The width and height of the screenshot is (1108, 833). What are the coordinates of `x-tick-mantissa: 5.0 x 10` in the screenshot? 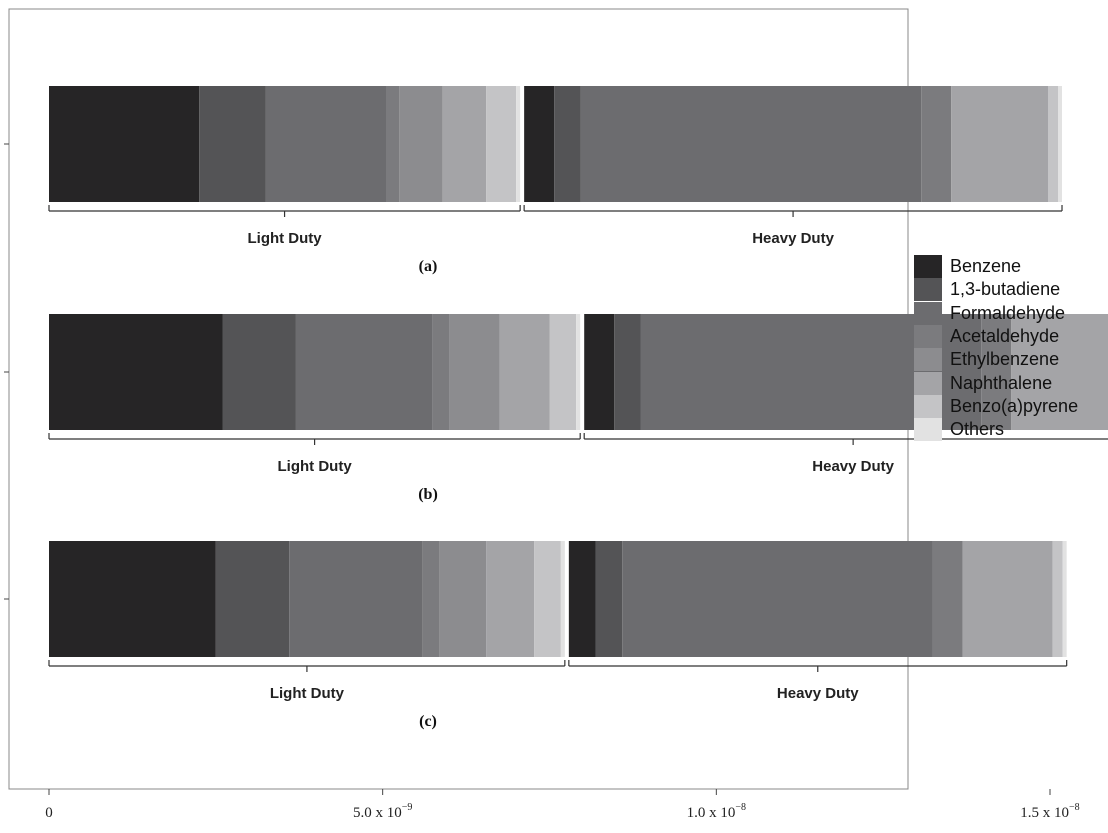 It's located at (377, 813).